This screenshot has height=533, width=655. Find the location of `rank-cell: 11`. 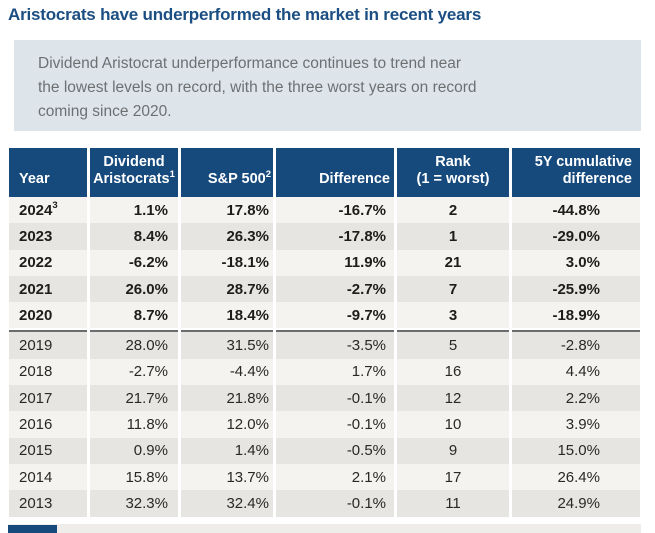

rank-cell: 11 is located at coordinates (453, 503).